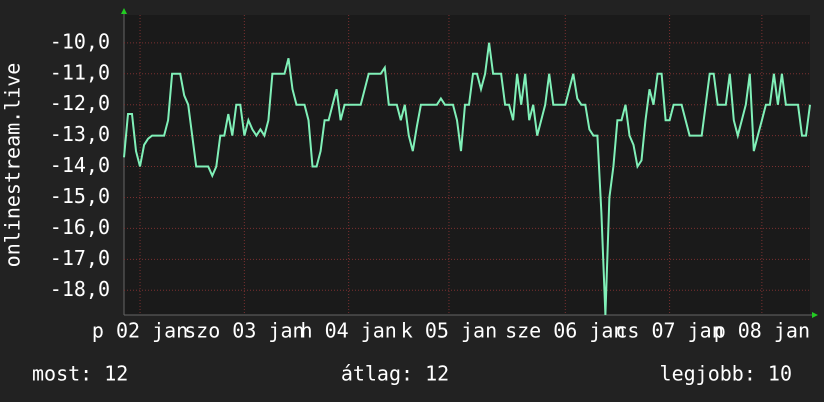 This screenshot has height=402, width=824. Describe the element at coordinates (762, 331) in the screenshot. I see `x-tick-label: p 08 jan` at that location.